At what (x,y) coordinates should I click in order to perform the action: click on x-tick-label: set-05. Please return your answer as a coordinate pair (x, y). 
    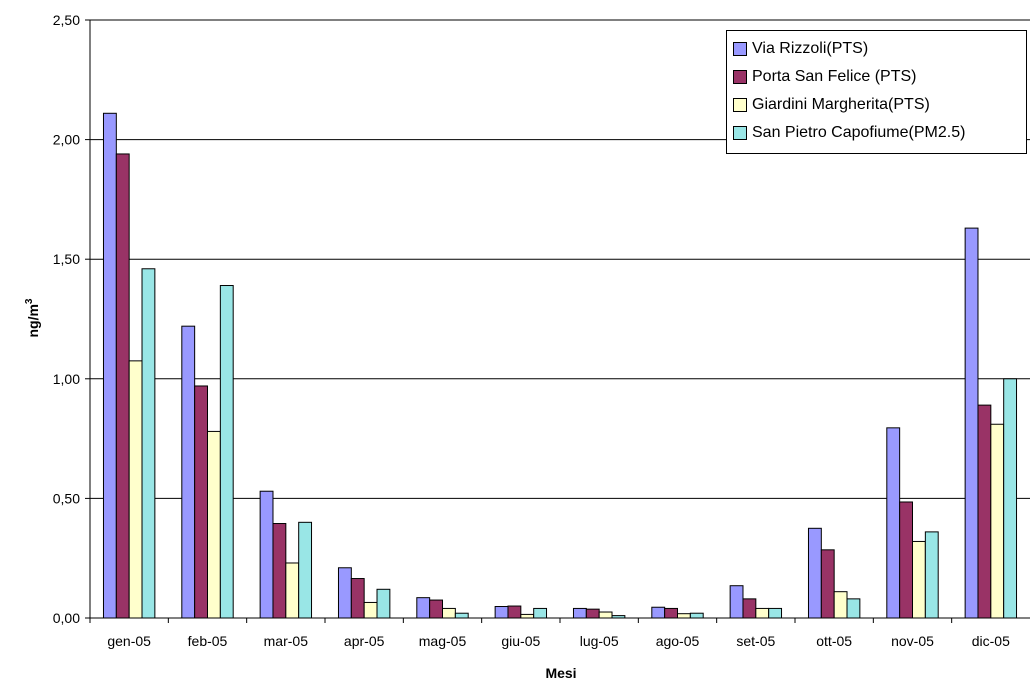
    Looking at the image, I should click on (755, 641).